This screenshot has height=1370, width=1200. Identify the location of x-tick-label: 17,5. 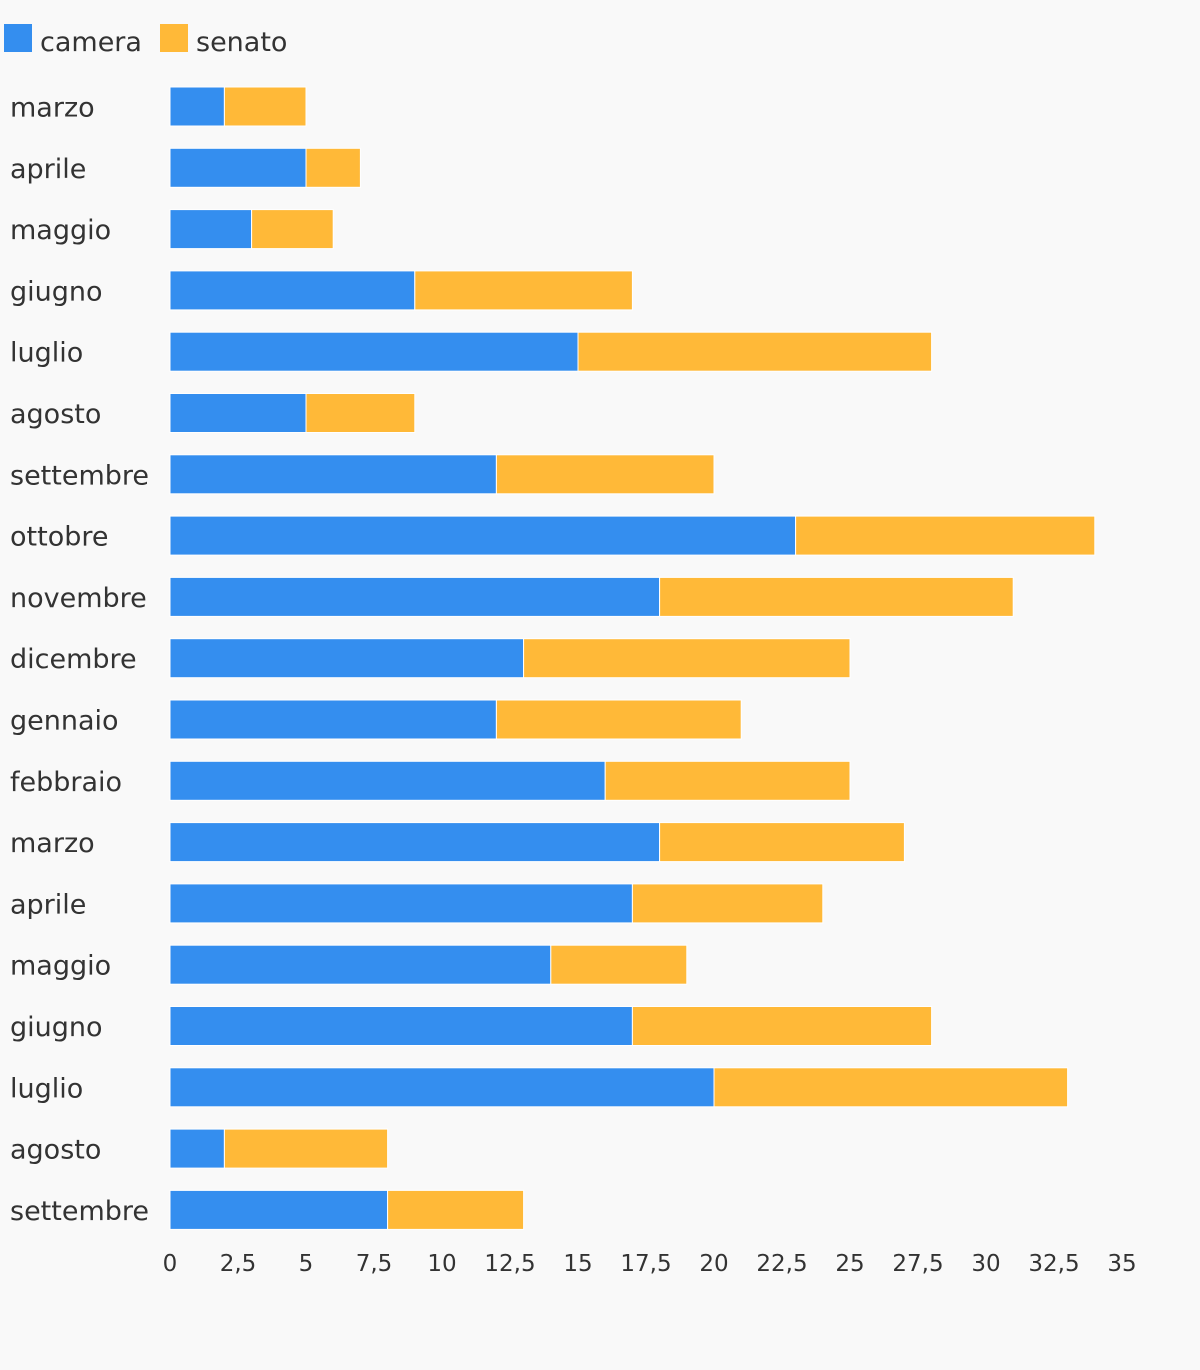
(645, 1264).